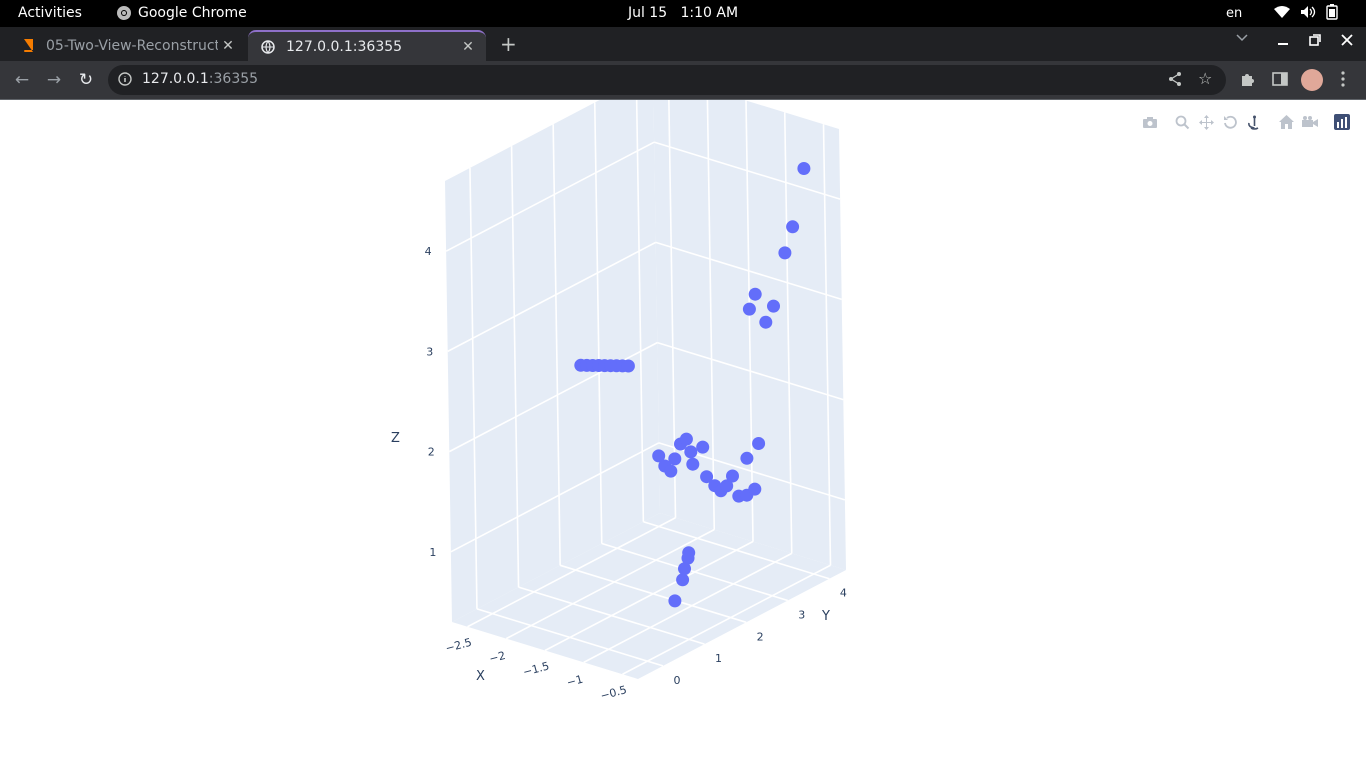  Describe the element at coordinates (1343, 79) in the screenshot. I see `menu-kebab-icon` at that location.